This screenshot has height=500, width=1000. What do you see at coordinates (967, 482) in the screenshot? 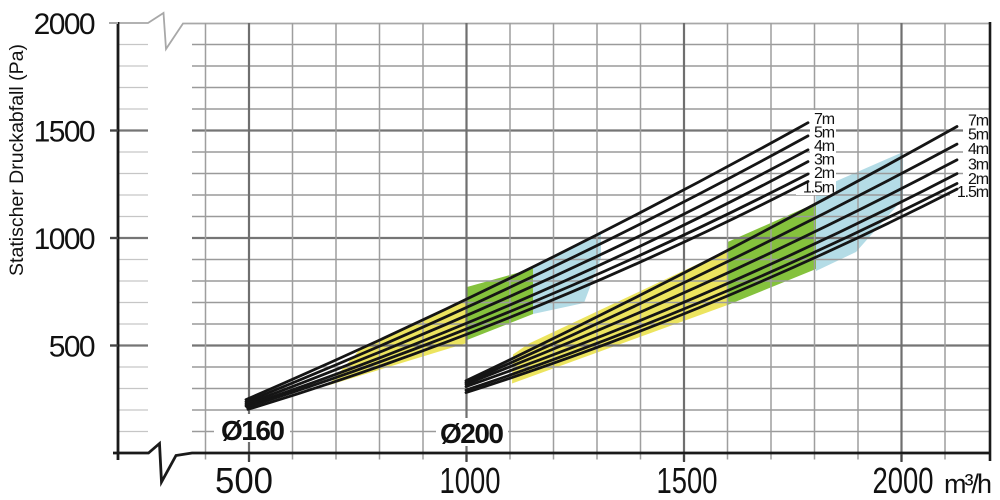
I see `svg-text: m³/h` at bounding box center [967, 482].